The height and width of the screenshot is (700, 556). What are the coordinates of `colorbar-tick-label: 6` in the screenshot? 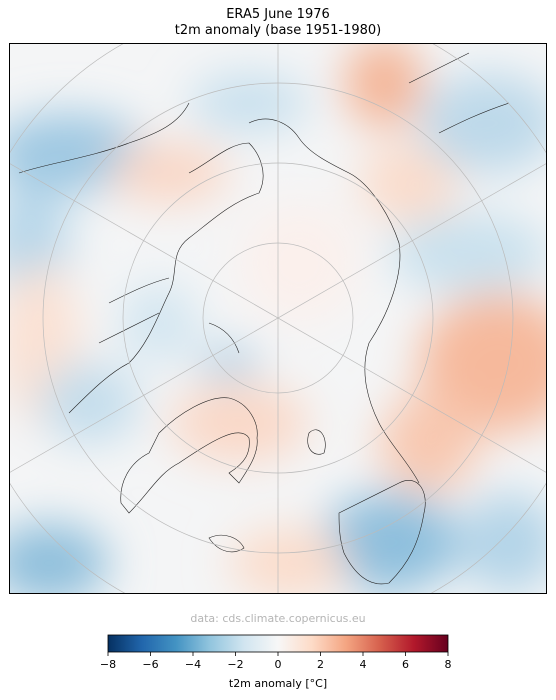 It's located at (405, 664).